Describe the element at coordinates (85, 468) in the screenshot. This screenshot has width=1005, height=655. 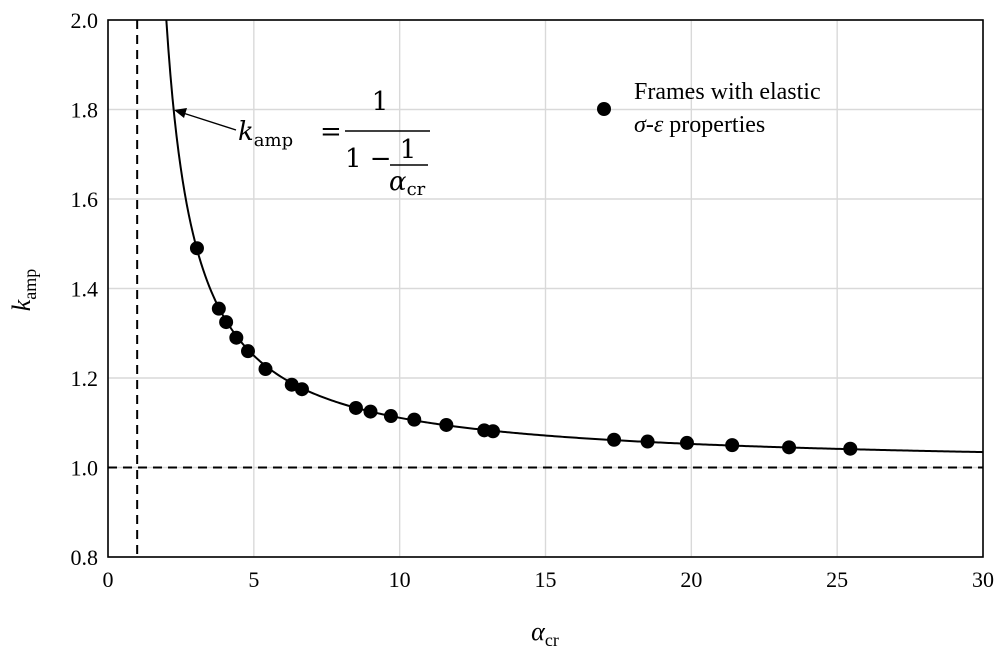
I see `y-tick-label: 1.0` at that location.